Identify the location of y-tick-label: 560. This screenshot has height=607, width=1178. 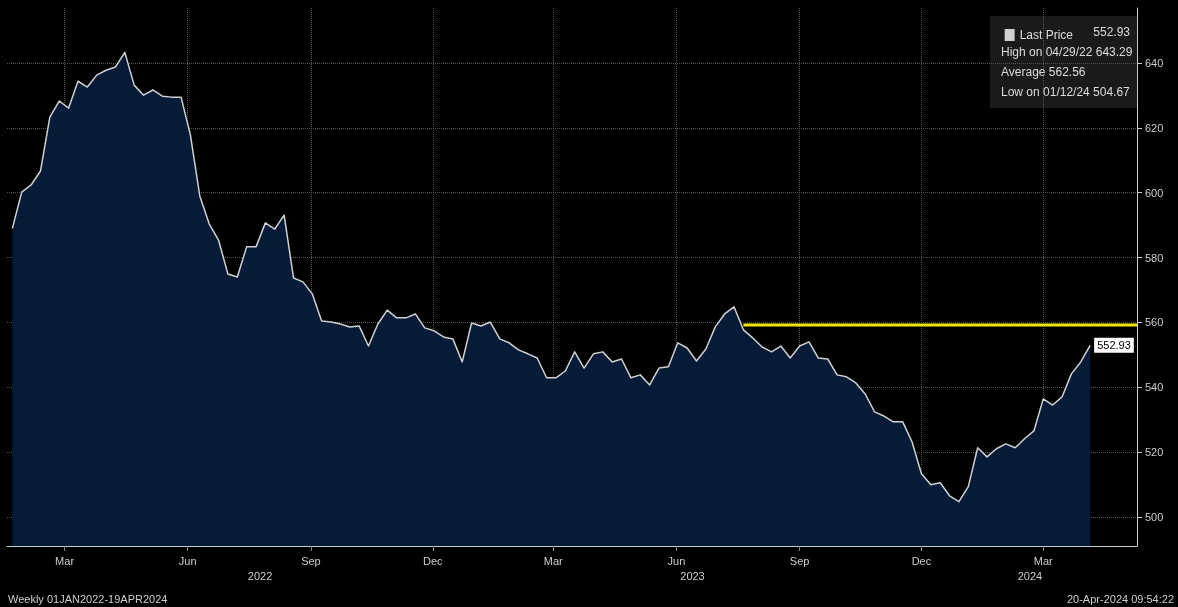
(1154, 322).